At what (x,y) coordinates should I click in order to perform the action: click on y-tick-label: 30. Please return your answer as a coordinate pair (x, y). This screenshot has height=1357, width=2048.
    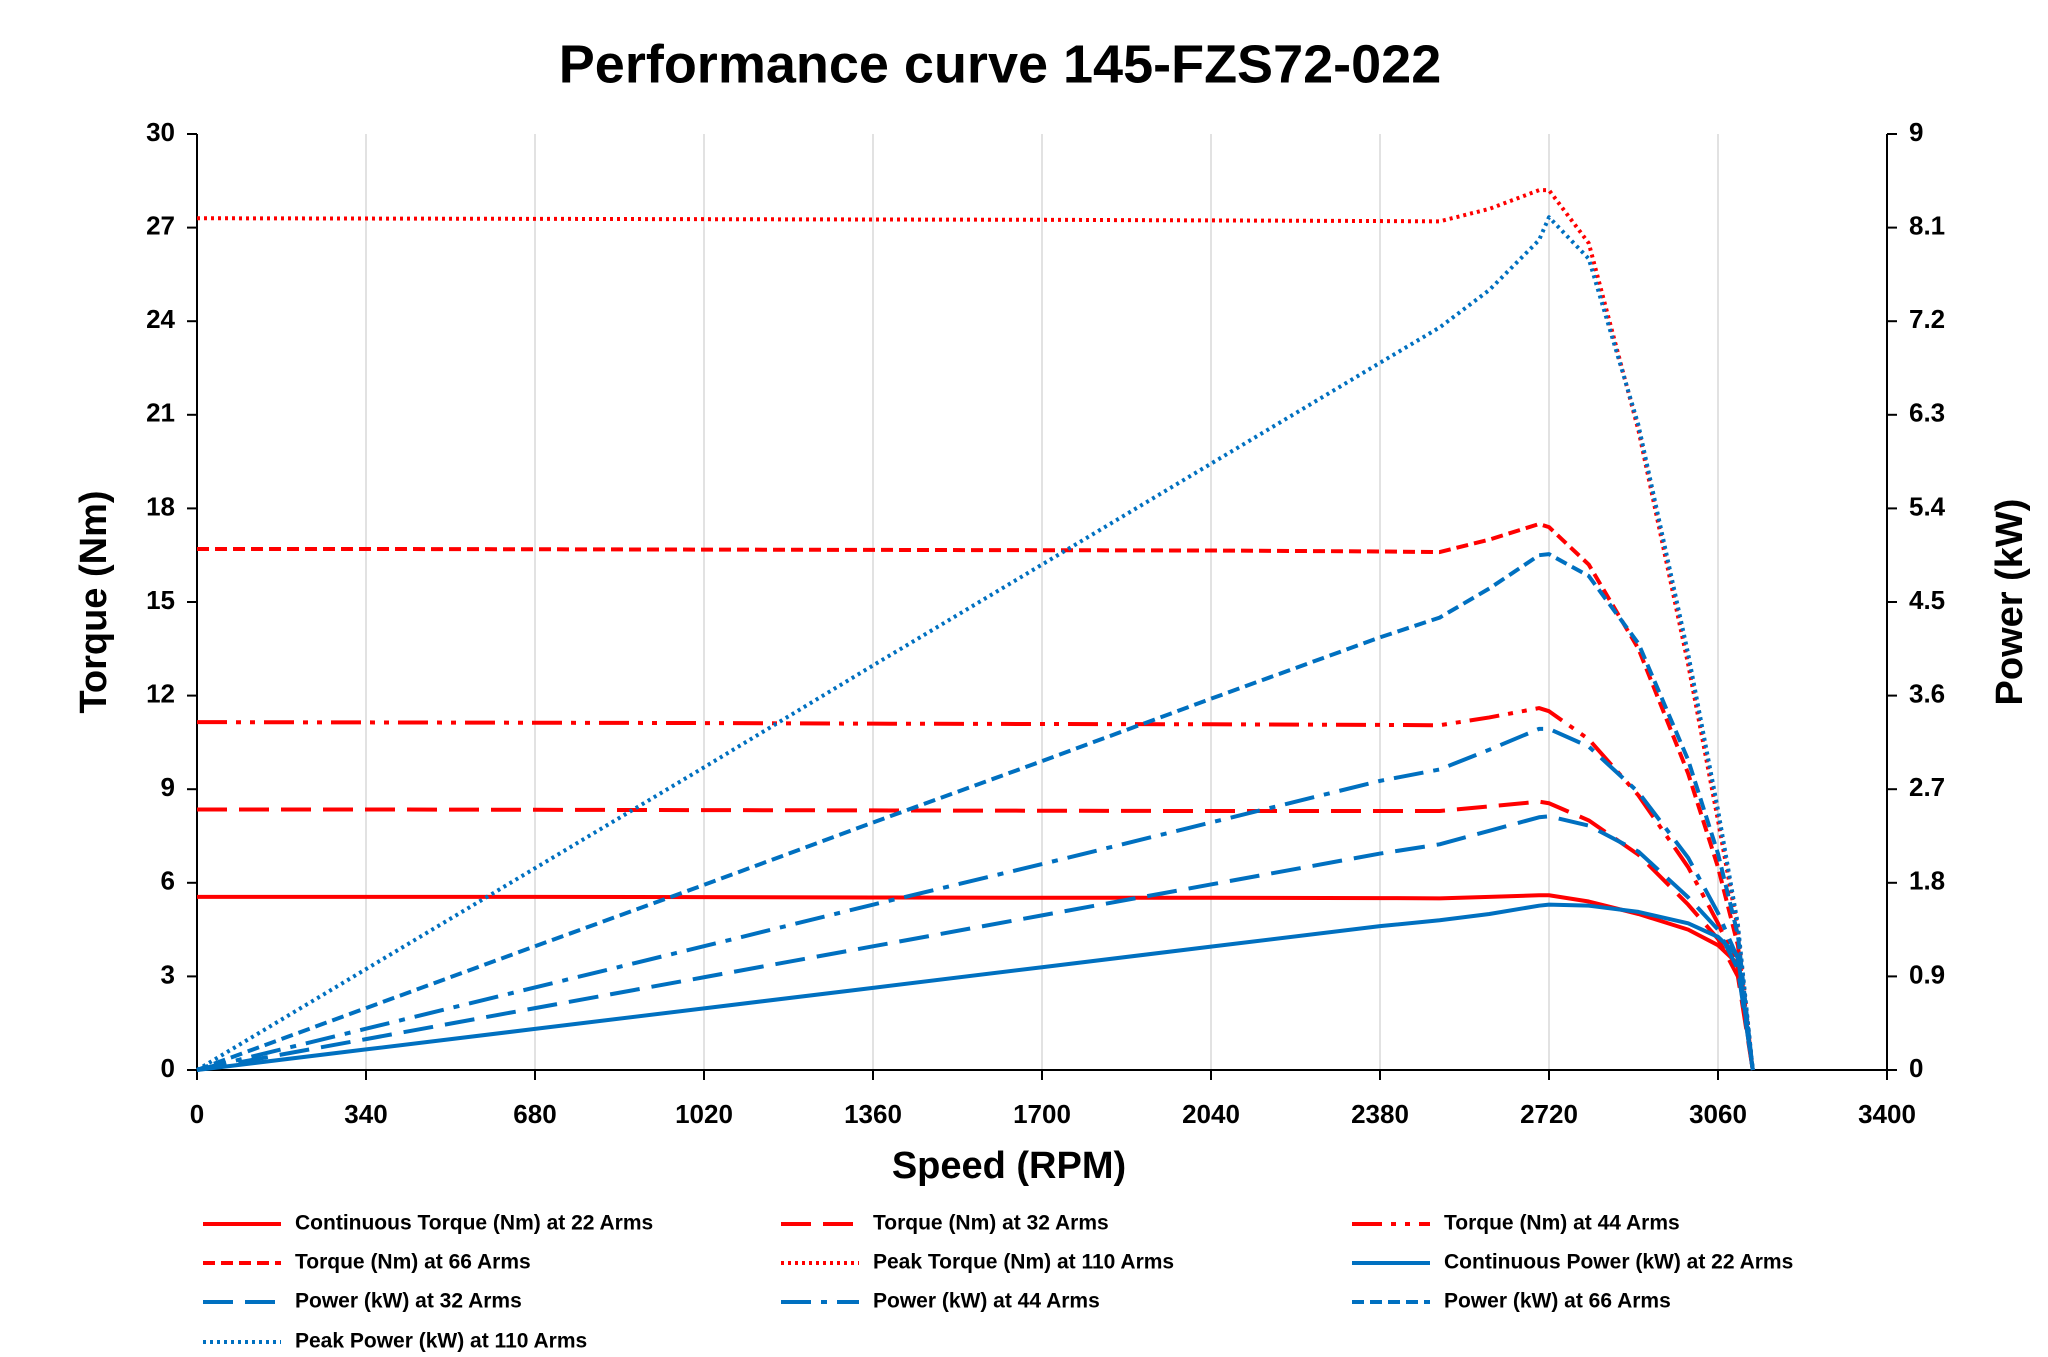
    Looking at the image, I should click on (160, 132).